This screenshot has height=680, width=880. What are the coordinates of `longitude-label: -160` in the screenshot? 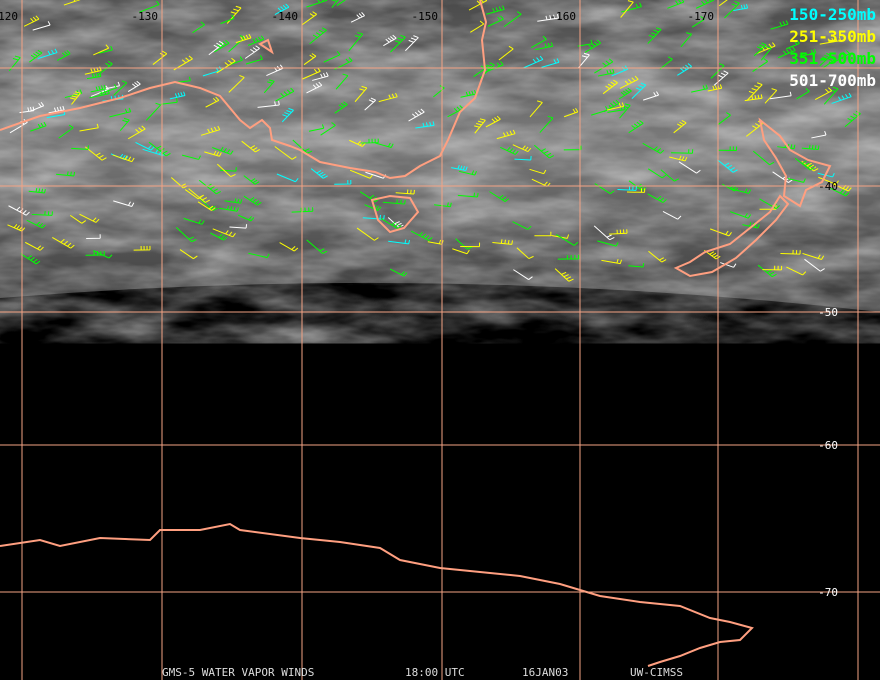 It's located at (563, 16).